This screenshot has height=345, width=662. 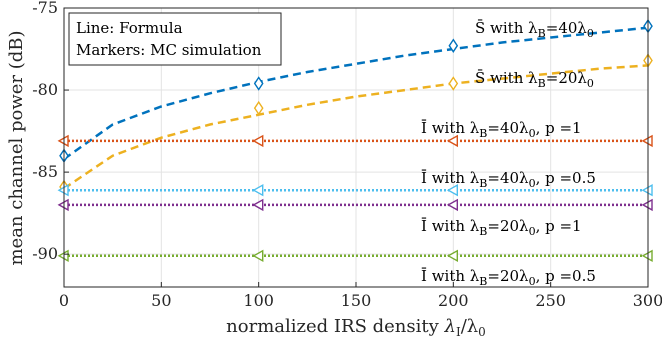 I want to click on x-axis-label-rest: /λ, so click(x=469, y=326).